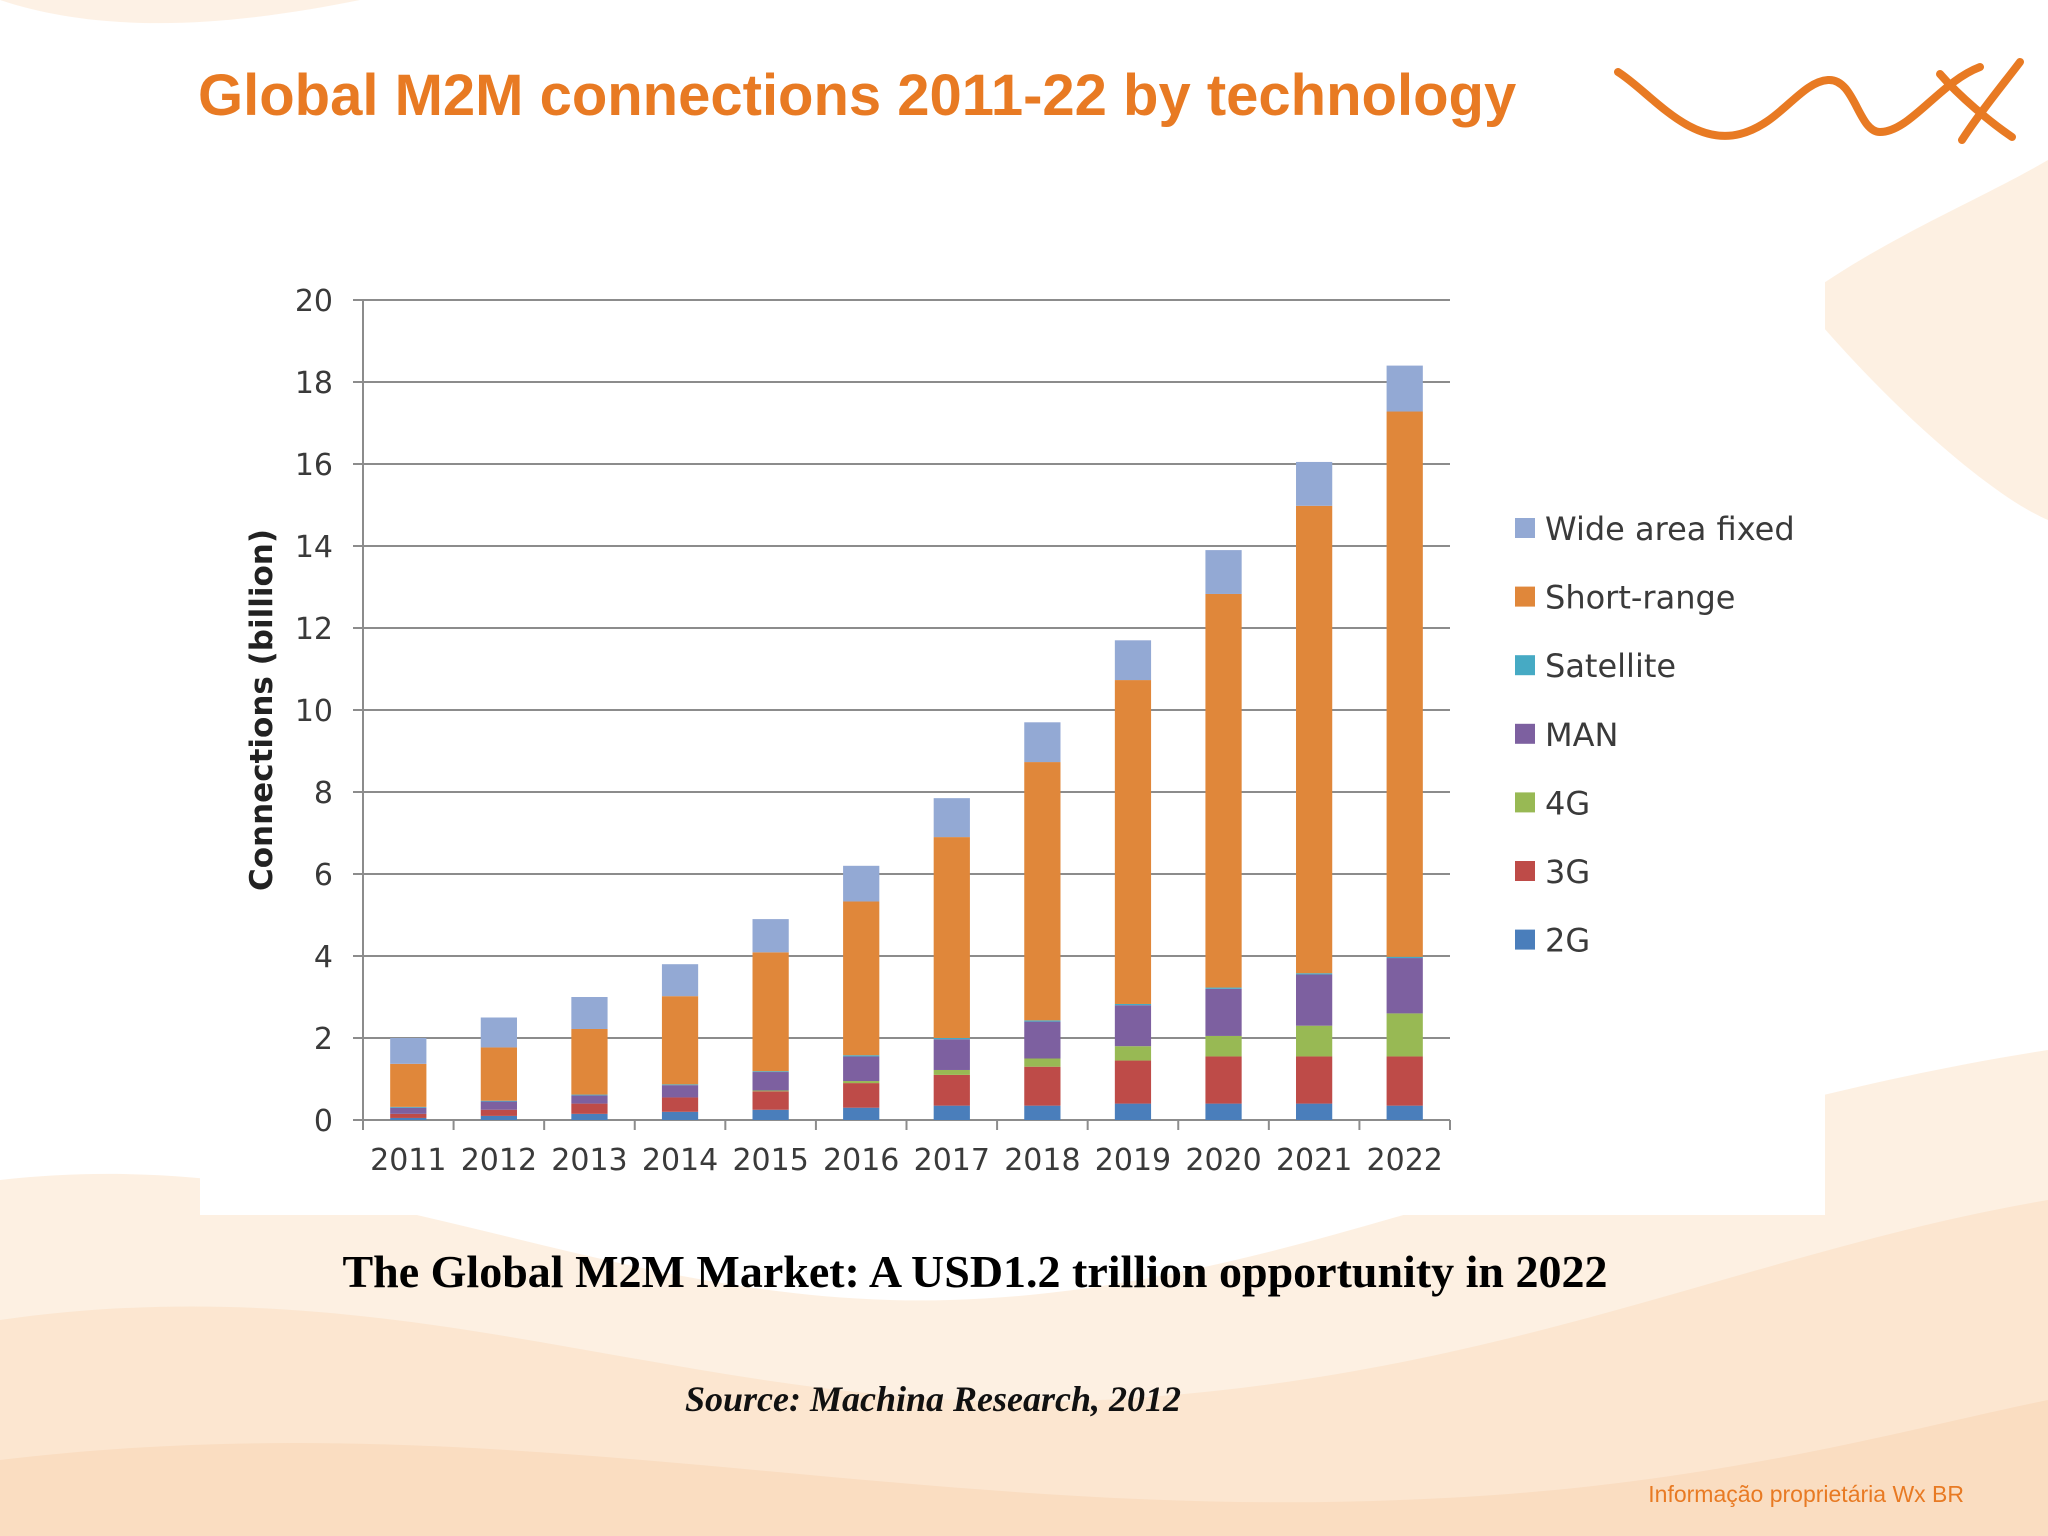 The image size is (2048, 1536). Describe the element at coordinates (262, 710) in the screenshot. I see `y-axis-label: Connections (billion)` at that location.